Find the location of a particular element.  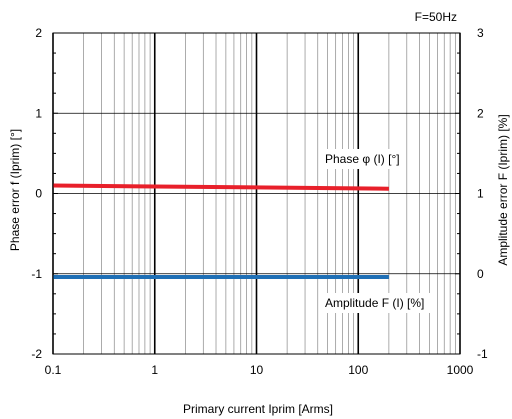

frequency-annotation: F=50Hz is located at coordinates (436, 17).